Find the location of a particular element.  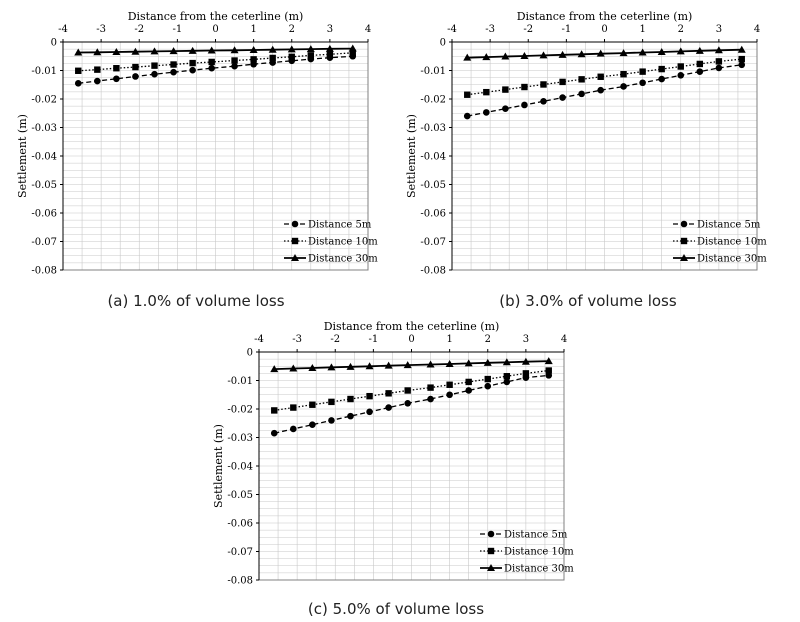

y-tick-label: 0 is located at coordinates (250, 353).